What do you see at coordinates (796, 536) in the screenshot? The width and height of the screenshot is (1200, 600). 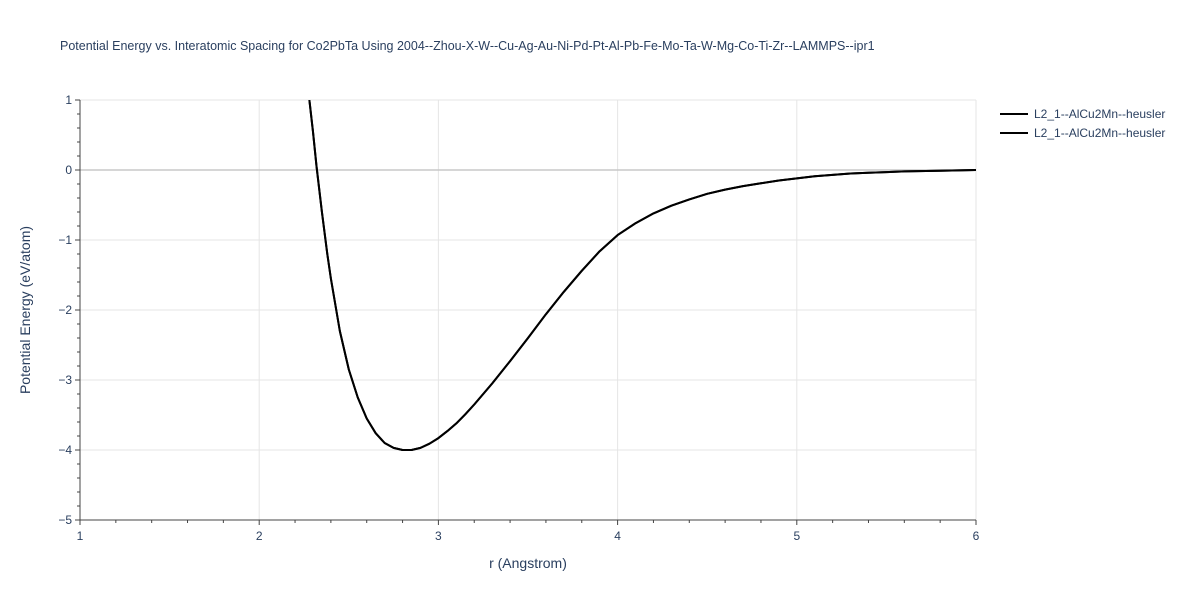 I see `x-tick-label: 5` at bounding box center [796, 536].